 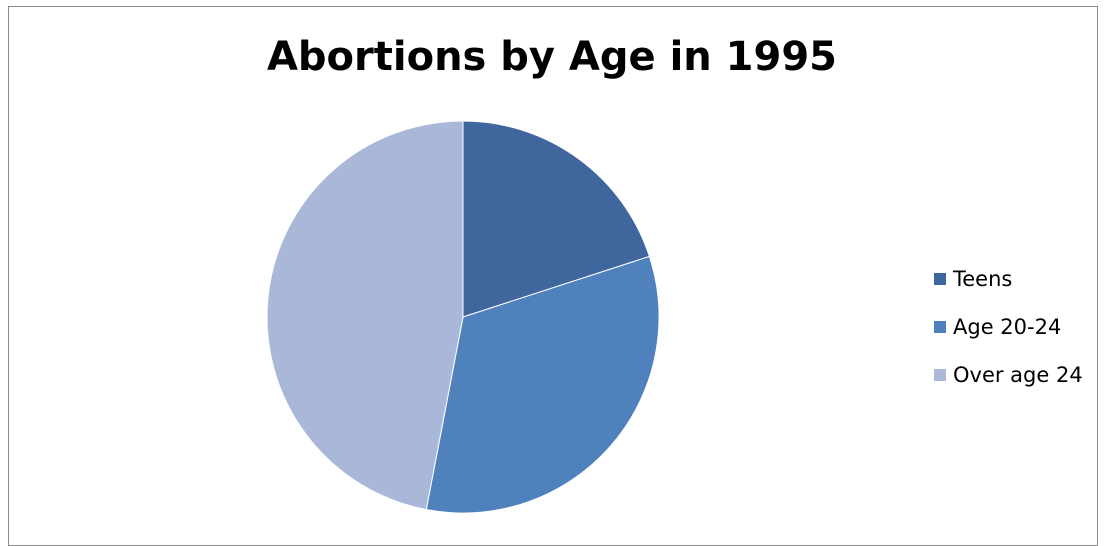 What do you see at coordinates (1018, 375) in the screenshot?
I see `legend-label: Over age 24` at bounding box center [1018, 375].